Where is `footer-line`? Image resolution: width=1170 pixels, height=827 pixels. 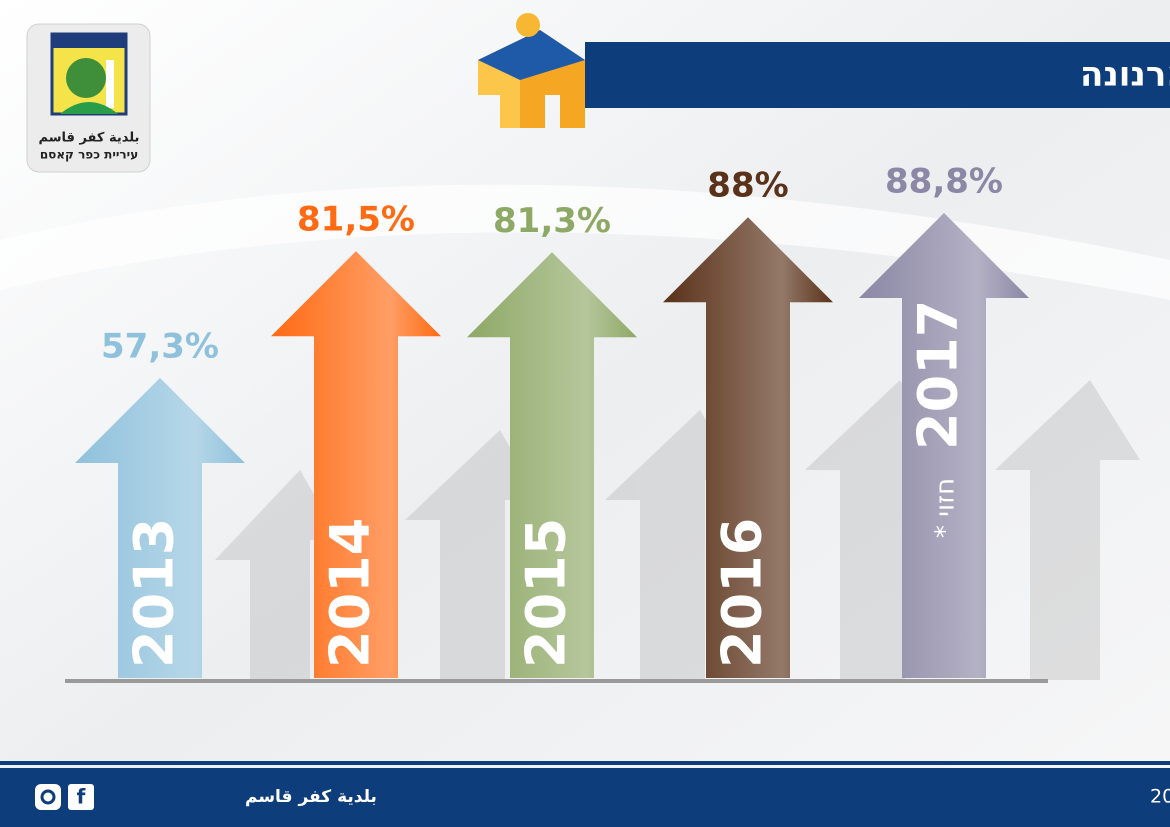
footer-line is located at coordinates (585, 763).